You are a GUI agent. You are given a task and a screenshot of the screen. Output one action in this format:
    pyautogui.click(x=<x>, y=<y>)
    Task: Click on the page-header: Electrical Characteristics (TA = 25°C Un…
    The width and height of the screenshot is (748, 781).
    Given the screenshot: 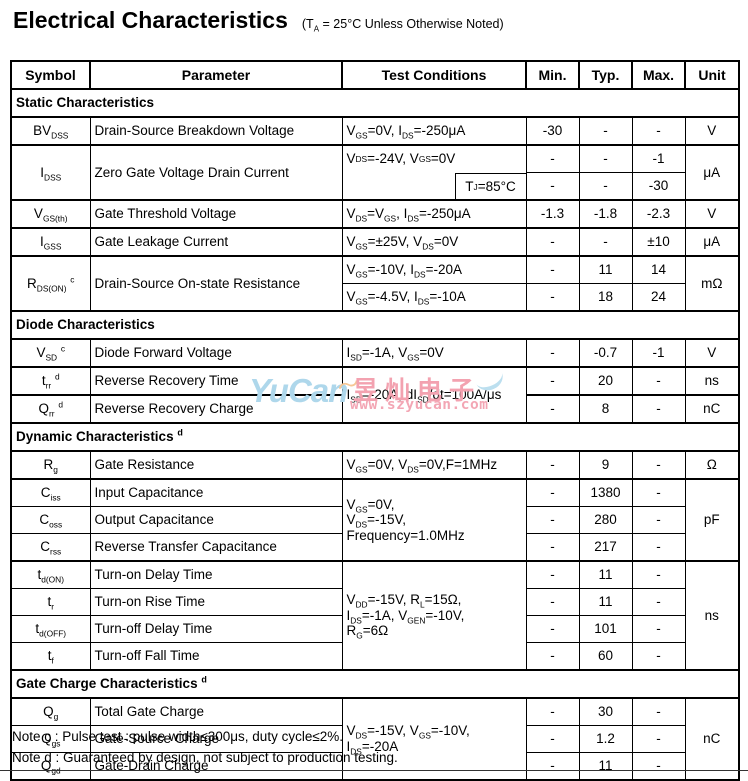 What is the action you would take?
    pyautogui.click(x=258, y=20)
    